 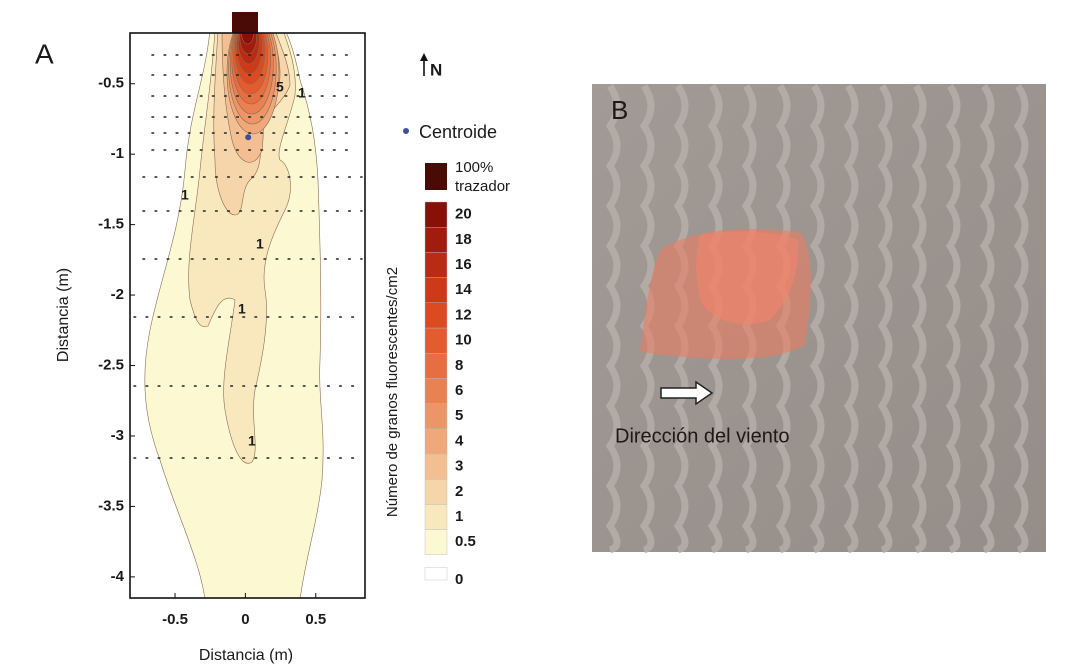 What do you see at coordinates (702, 436) in the screenshot?
I see `photo-annotation: Dirección del viento` at bounding box center [702, 436].